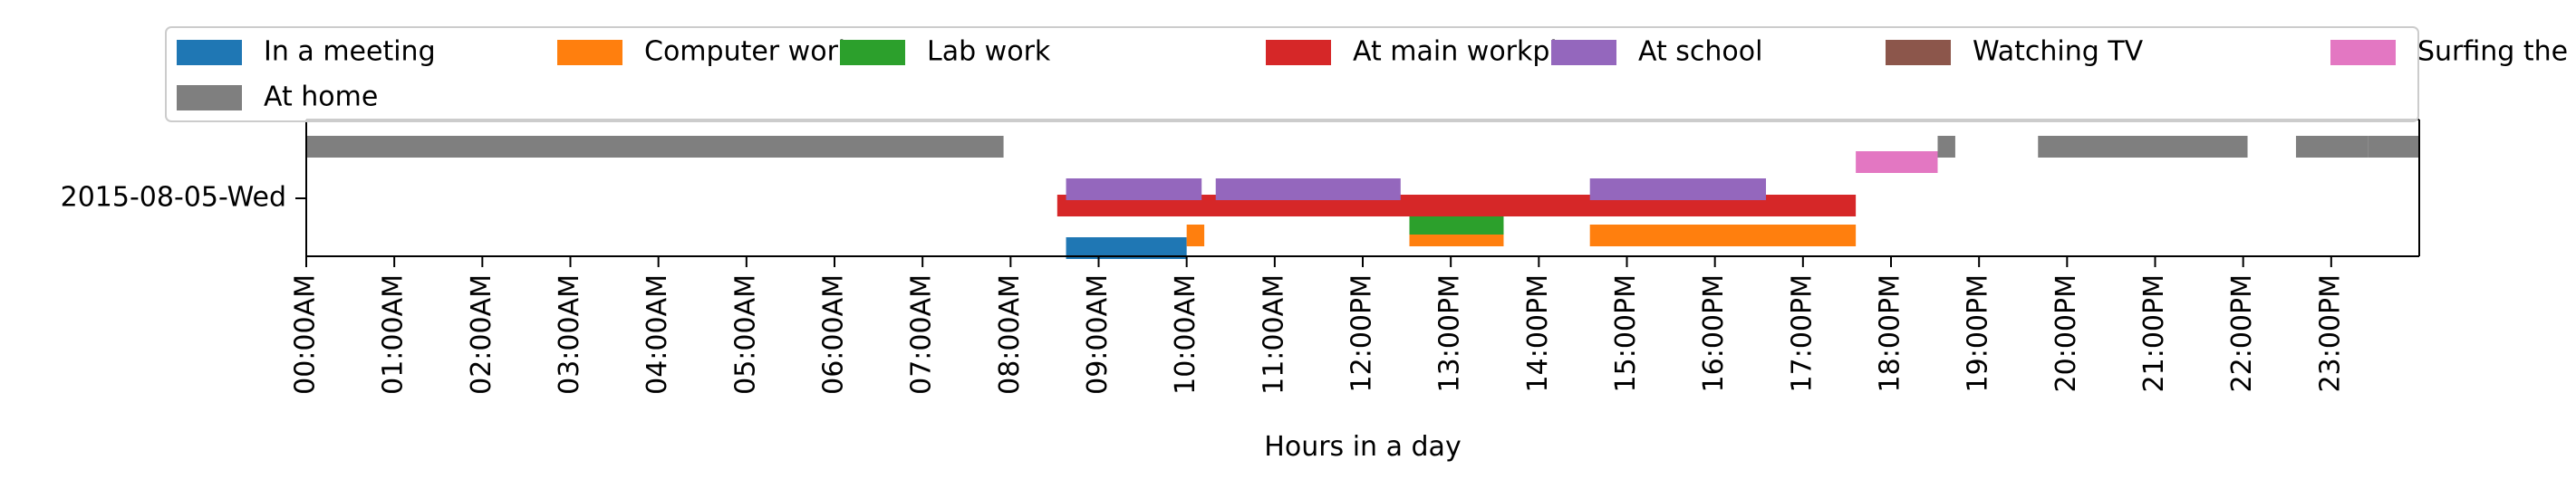 This screenshot has height=489, width=2576. I want to click on x-tick-label: 23:00PM, so click(2330, 333).